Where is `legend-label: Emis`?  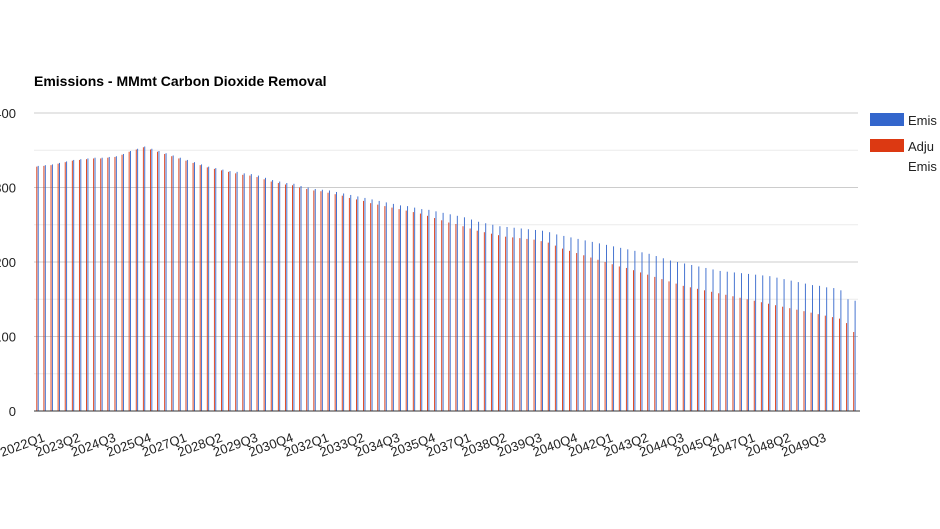
legend-label: Emis is located at coordinates (922, 120).